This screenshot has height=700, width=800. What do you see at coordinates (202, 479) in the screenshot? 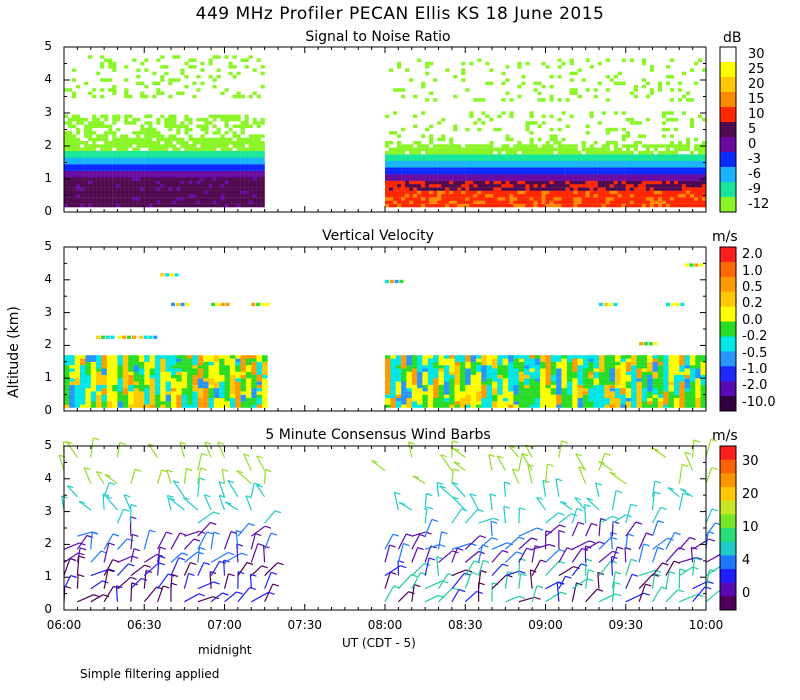
I see `wind-barb-flag` at bounding box center [202, 479].